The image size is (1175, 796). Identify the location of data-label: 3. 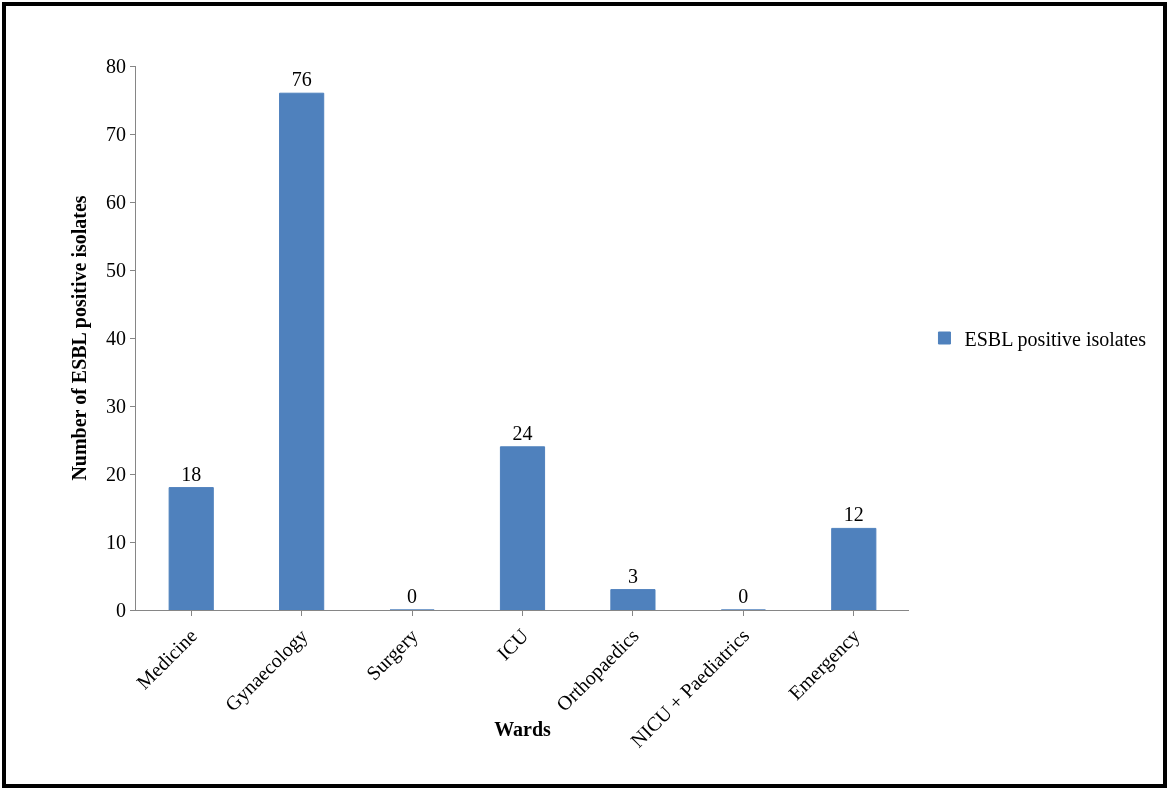
(632, 575).